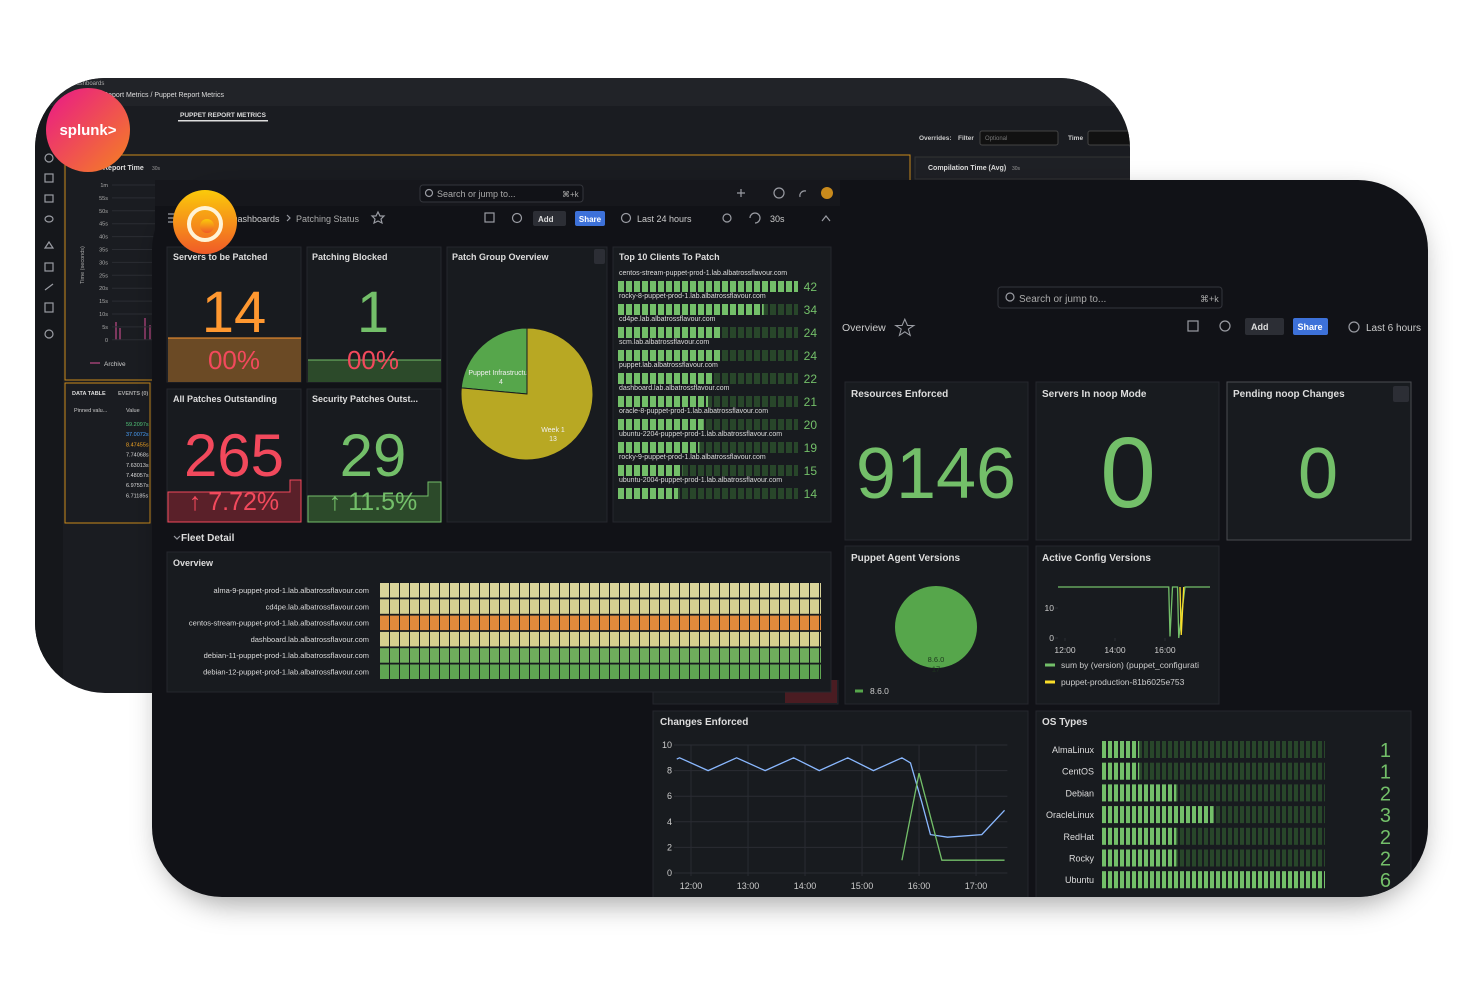 Image resolution: width=1480 pixels, height=987 pixels. Describe the element at coordinates (49, 399) in the screenshot. I see `sidebar` at that location.